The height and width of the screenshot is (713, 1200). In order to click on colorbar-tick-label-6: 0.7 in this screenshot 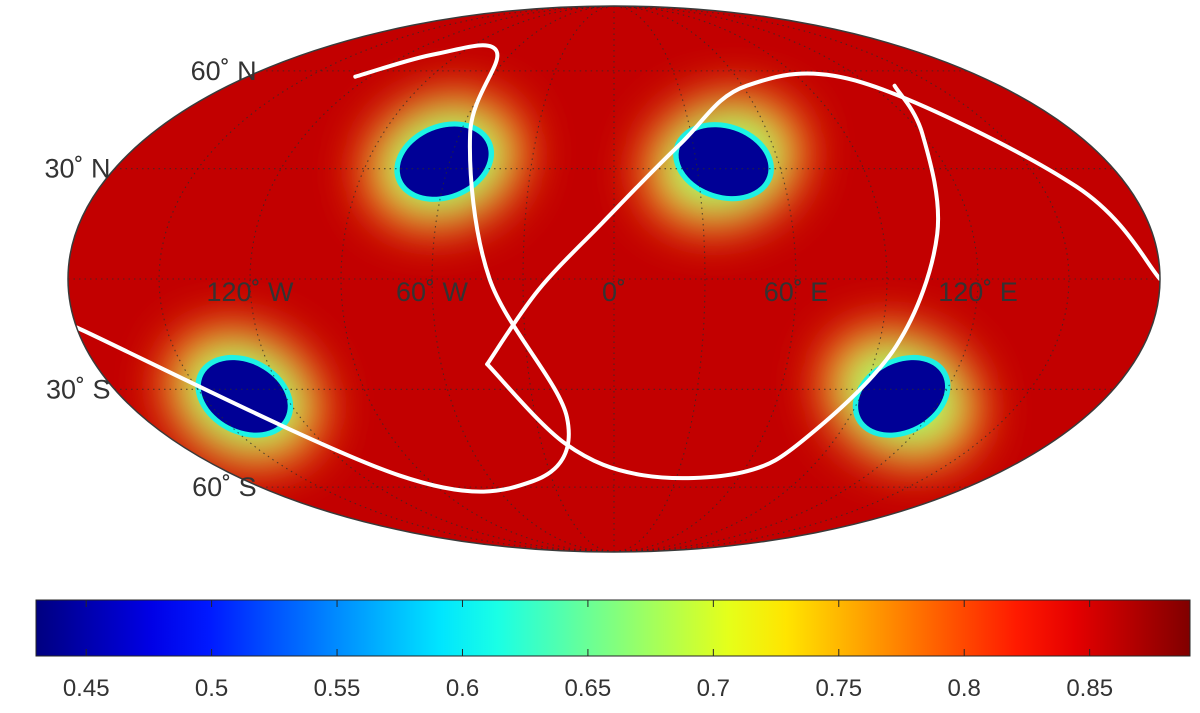, I will do `click(713, 688)`.